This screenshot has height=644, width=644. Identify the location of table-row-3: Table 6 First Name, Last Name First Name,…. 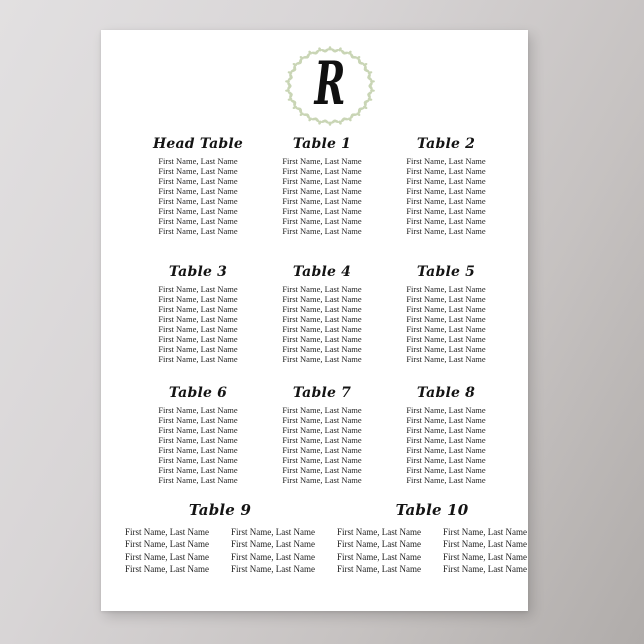
(322, 435).